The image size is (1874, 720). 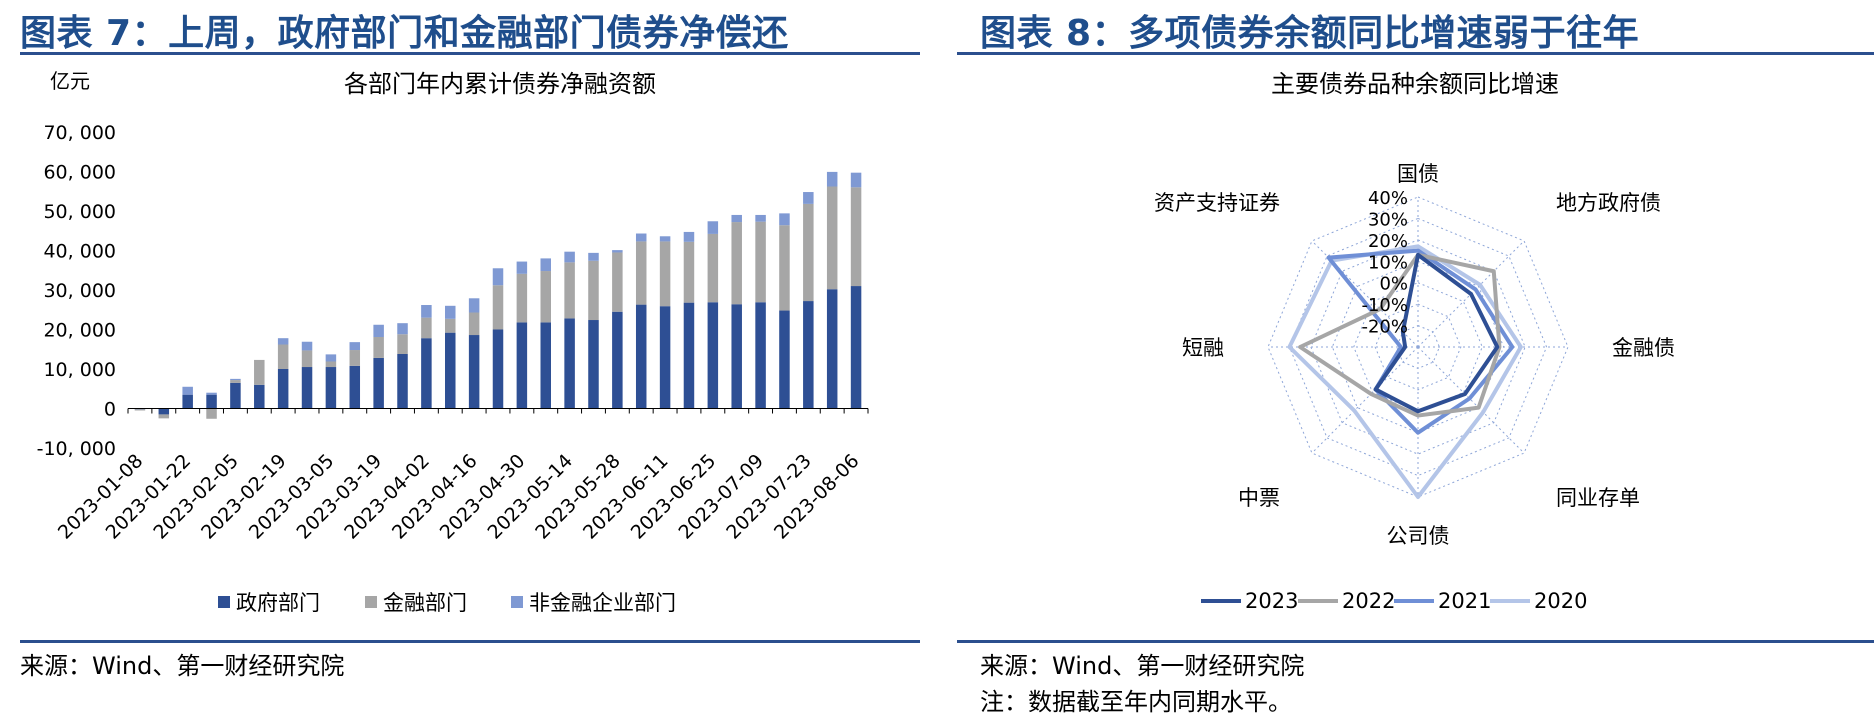 I want to click on title-rule, so click(x=1415, y=53).